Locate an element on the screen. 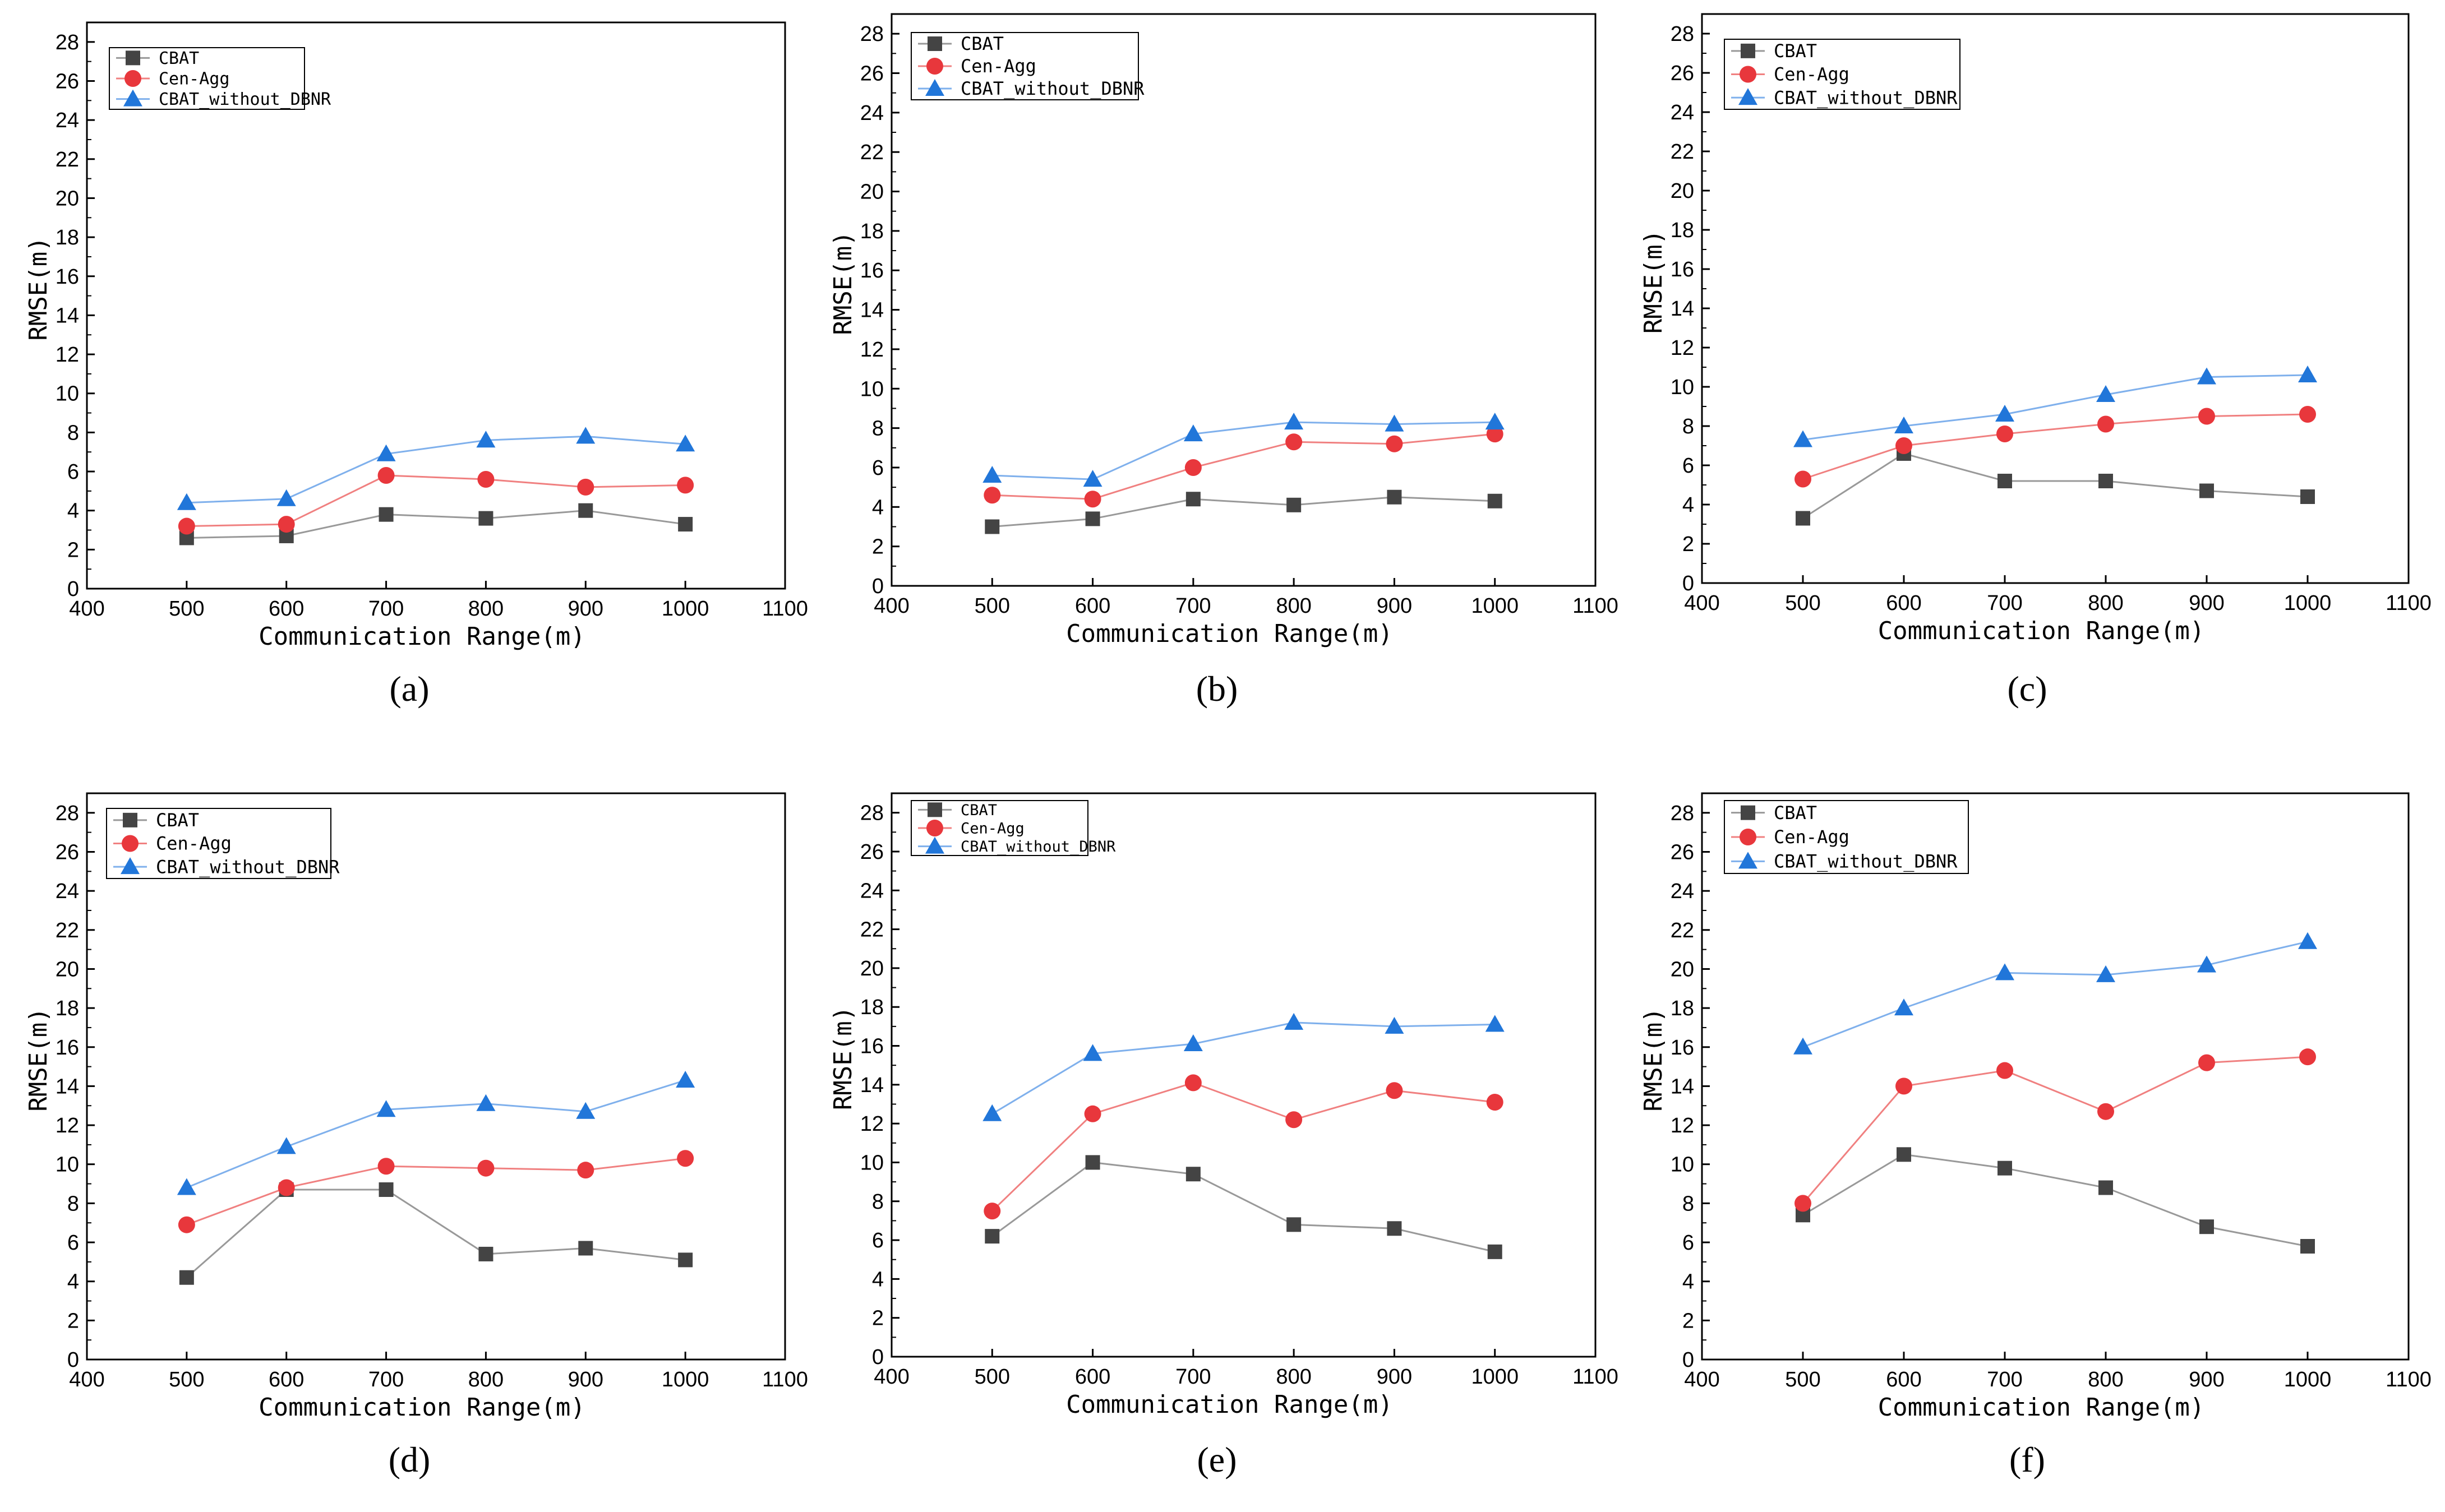  y-tick-label: 26 is located at coordinates (1683, 74).